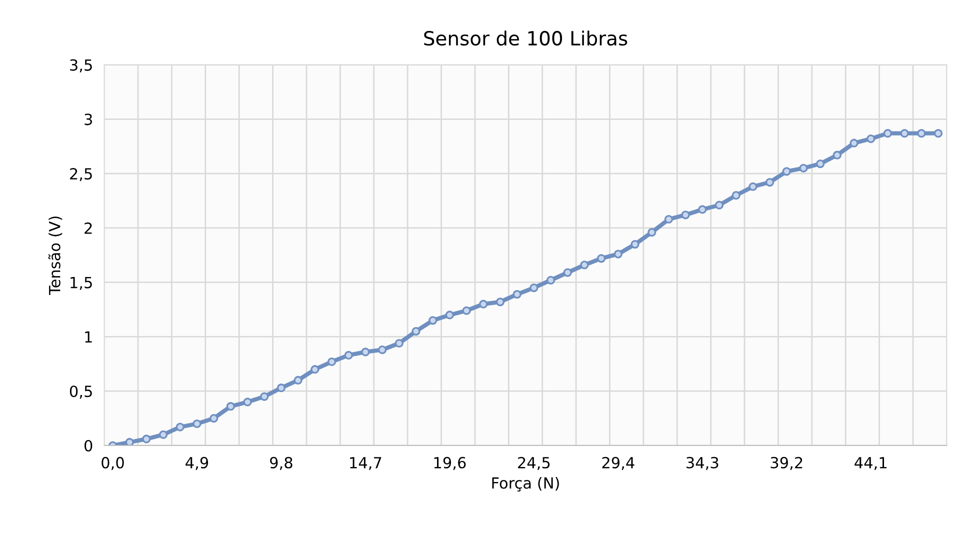 The image size is (966, 540). What do you see at coordinates (81, 65) in the screenshot?
I see `y-tick-label: 3,5` at bounding box center [81, 65].